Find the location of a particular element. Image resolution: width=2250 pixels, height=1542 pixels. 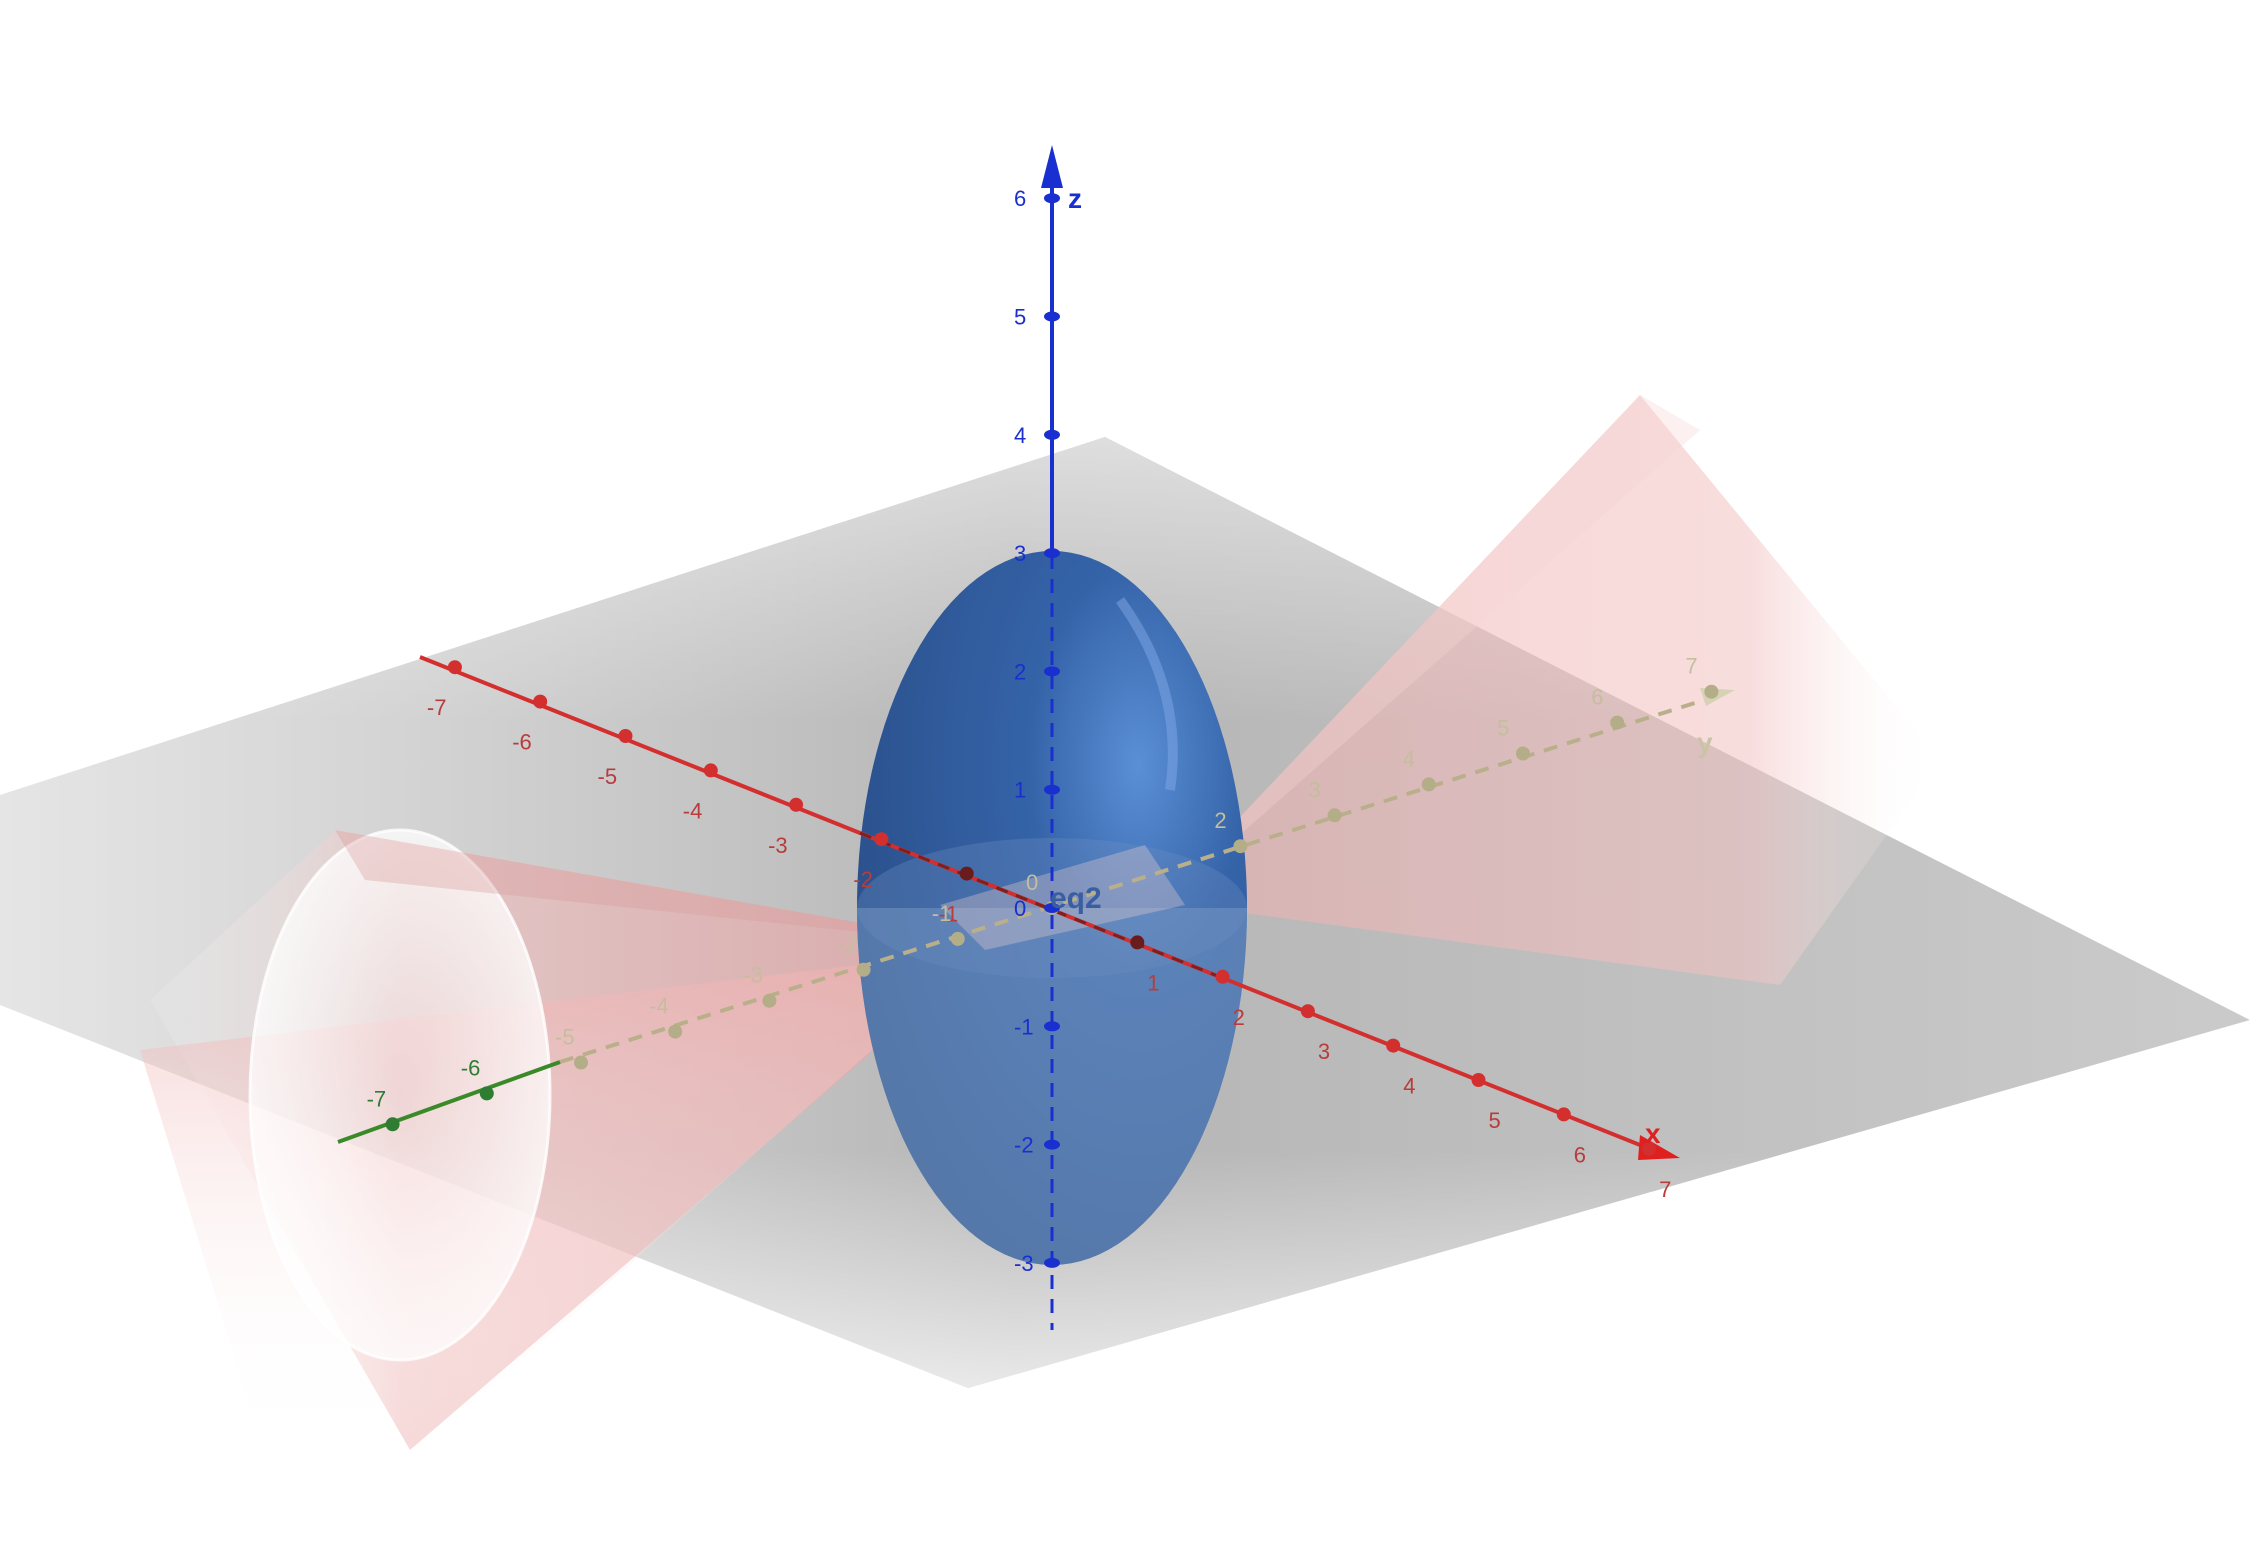

x-tick-label-13: 7 is located at coordinates (1665, 1189).